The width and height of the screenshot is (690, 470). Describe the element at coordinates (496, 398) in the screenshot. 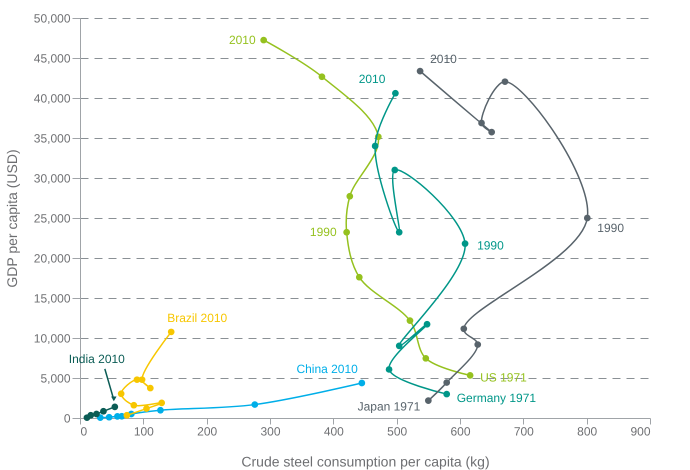

I see `annotation: Germany 1971` at that location.